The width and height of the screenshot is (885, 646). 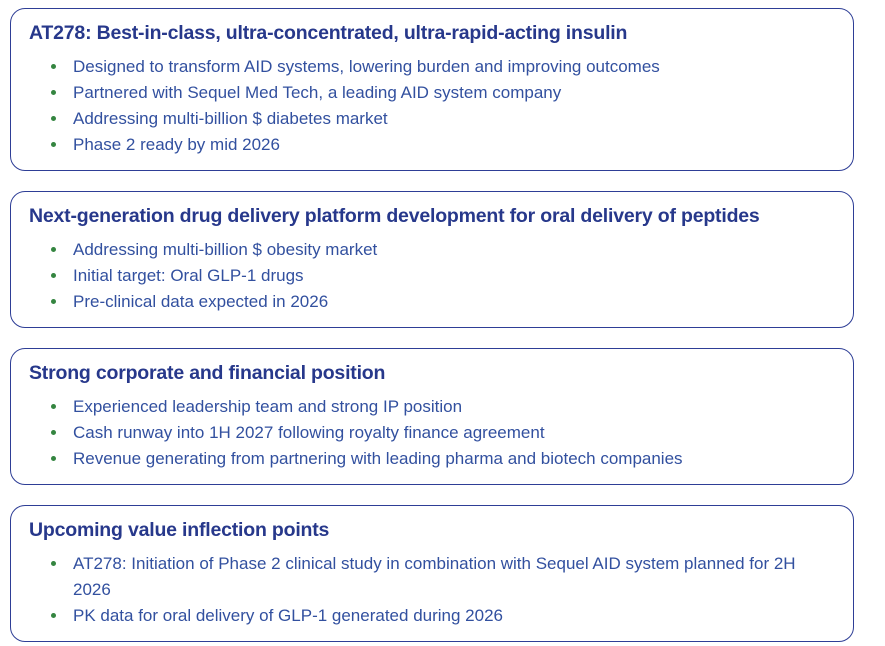 What do you see at coordinates (201, 301) in the screenshot?
I see `bullet-text: Pre-clinical data expected in 2026` at bounding box center [201, 301].